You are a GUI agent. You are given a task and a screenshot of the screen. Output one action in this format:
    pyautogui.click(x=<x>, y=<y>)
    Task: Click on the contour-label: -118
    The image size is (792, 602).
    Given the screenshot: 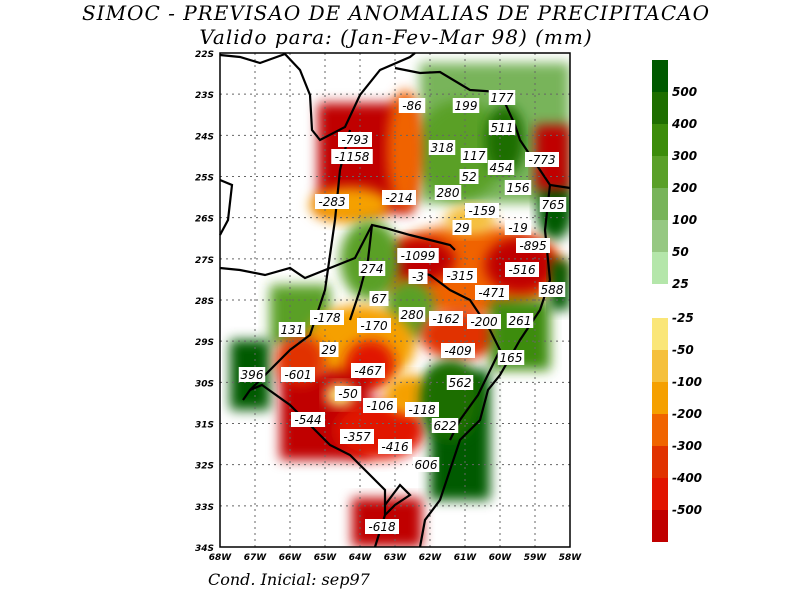 What is the action you would take?
    pyautogui.click(x=422, y=410)
    